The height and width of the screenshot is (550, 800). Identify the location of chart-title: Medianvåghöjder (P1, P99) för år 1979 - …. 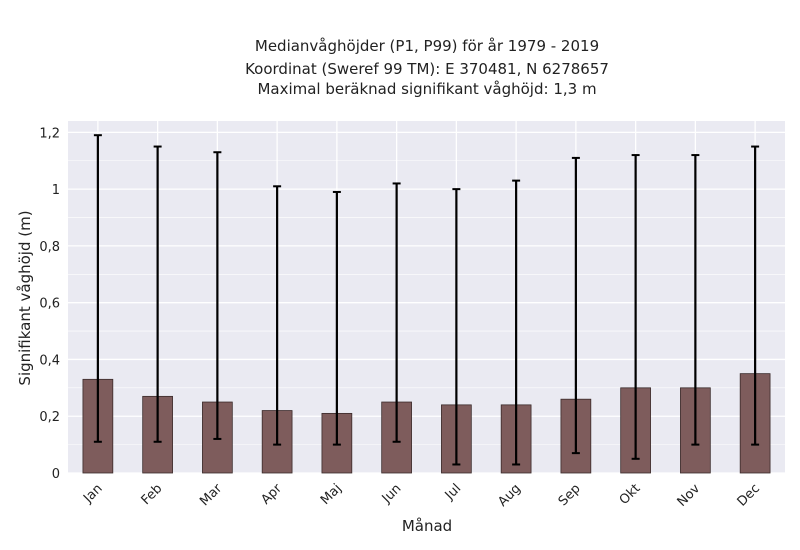
(427, 67).